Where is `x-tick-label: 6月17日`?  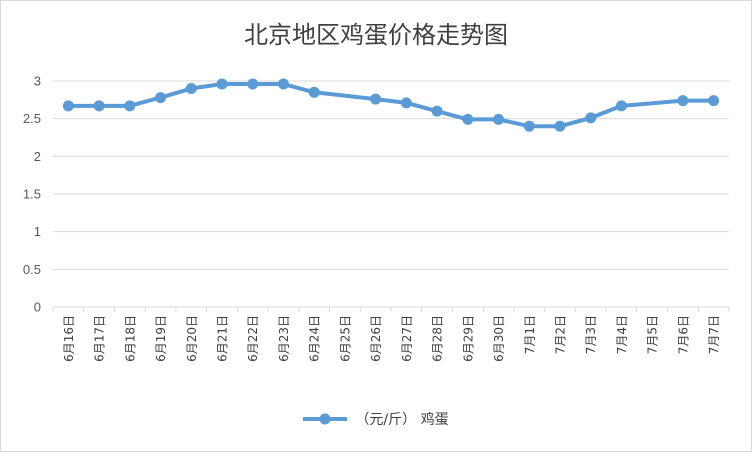
x-tick-label: 6月17日 is located at coordinates (100, 338).